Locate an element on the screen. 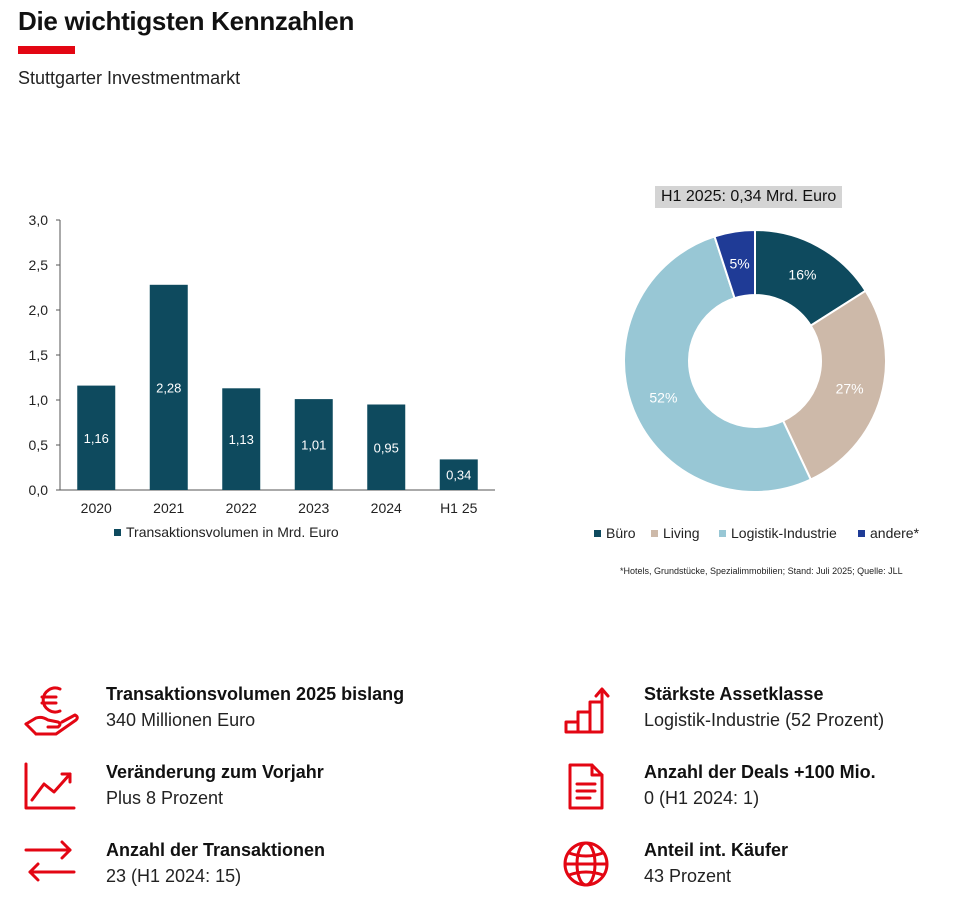 The height and width of the screenshot is (911, 964). legend-label: andere* is located at coordinates (895, 533).